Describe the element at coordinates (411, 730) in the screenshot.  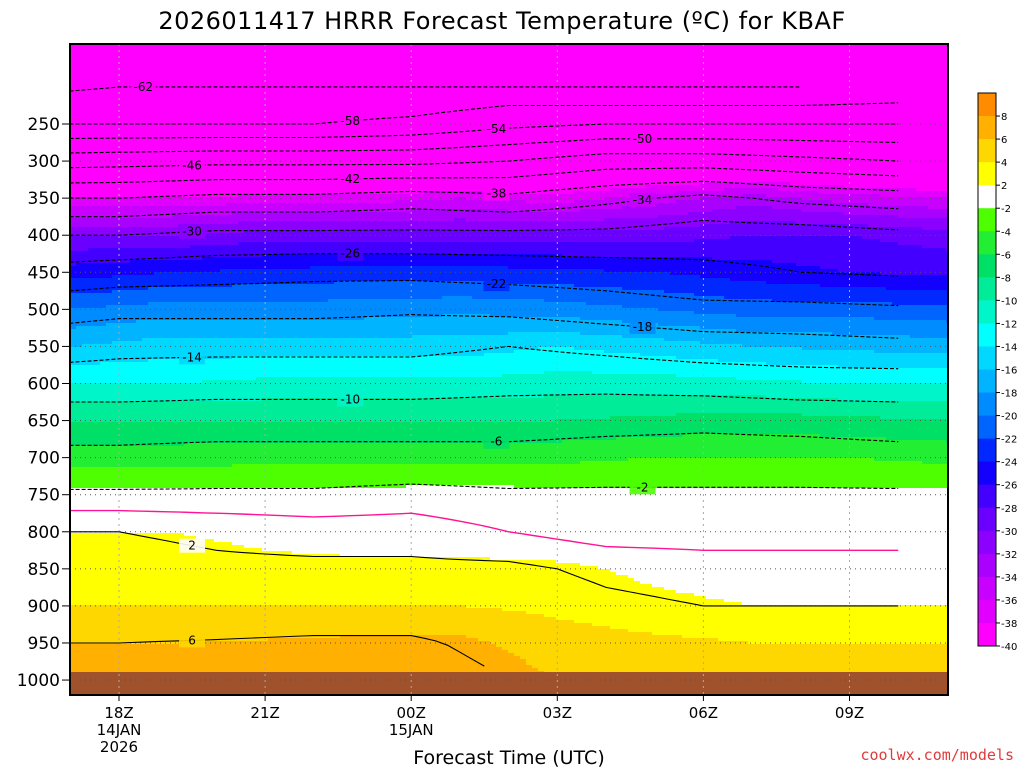
I see `x-tick-label: 15JAN` at that location.